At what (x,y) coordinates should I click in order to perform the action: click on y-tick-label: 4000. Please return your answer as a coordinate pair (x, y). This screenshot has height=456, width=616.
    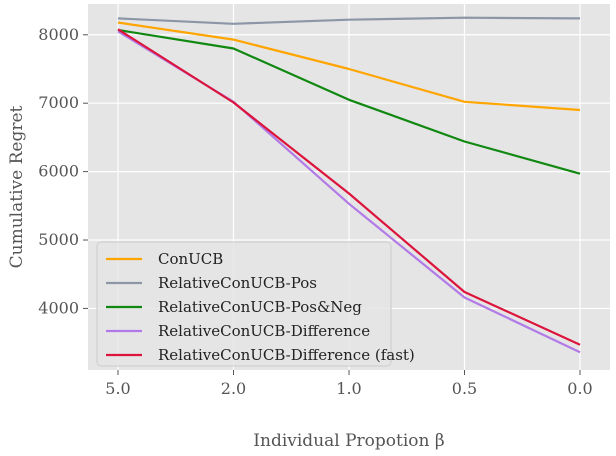
    Looking at the image, I should click on (58, 307).